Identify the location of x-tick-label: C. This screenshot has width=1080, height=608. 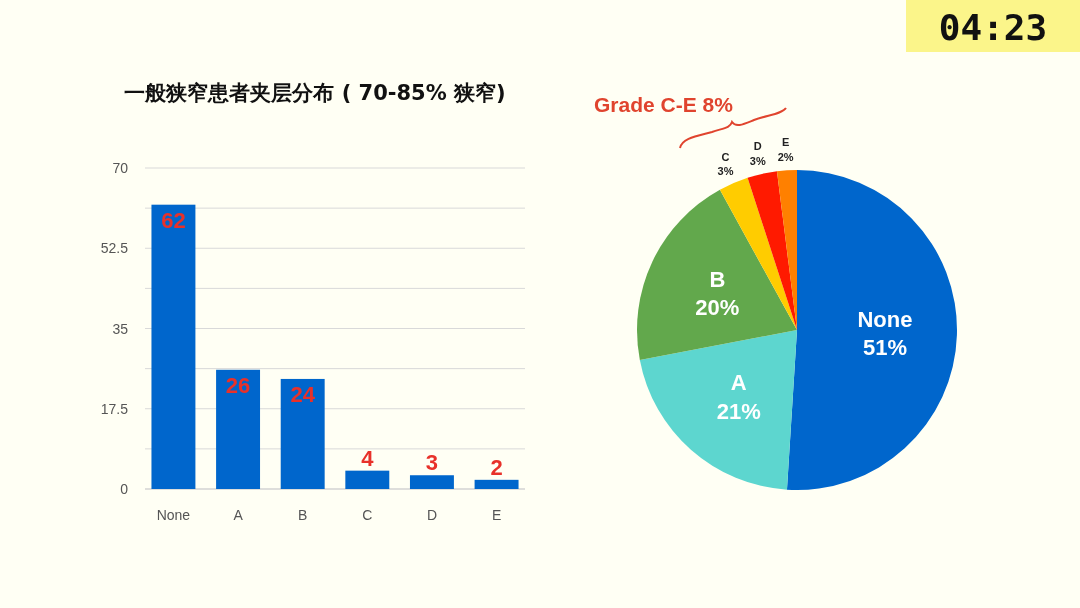
(367, 515).